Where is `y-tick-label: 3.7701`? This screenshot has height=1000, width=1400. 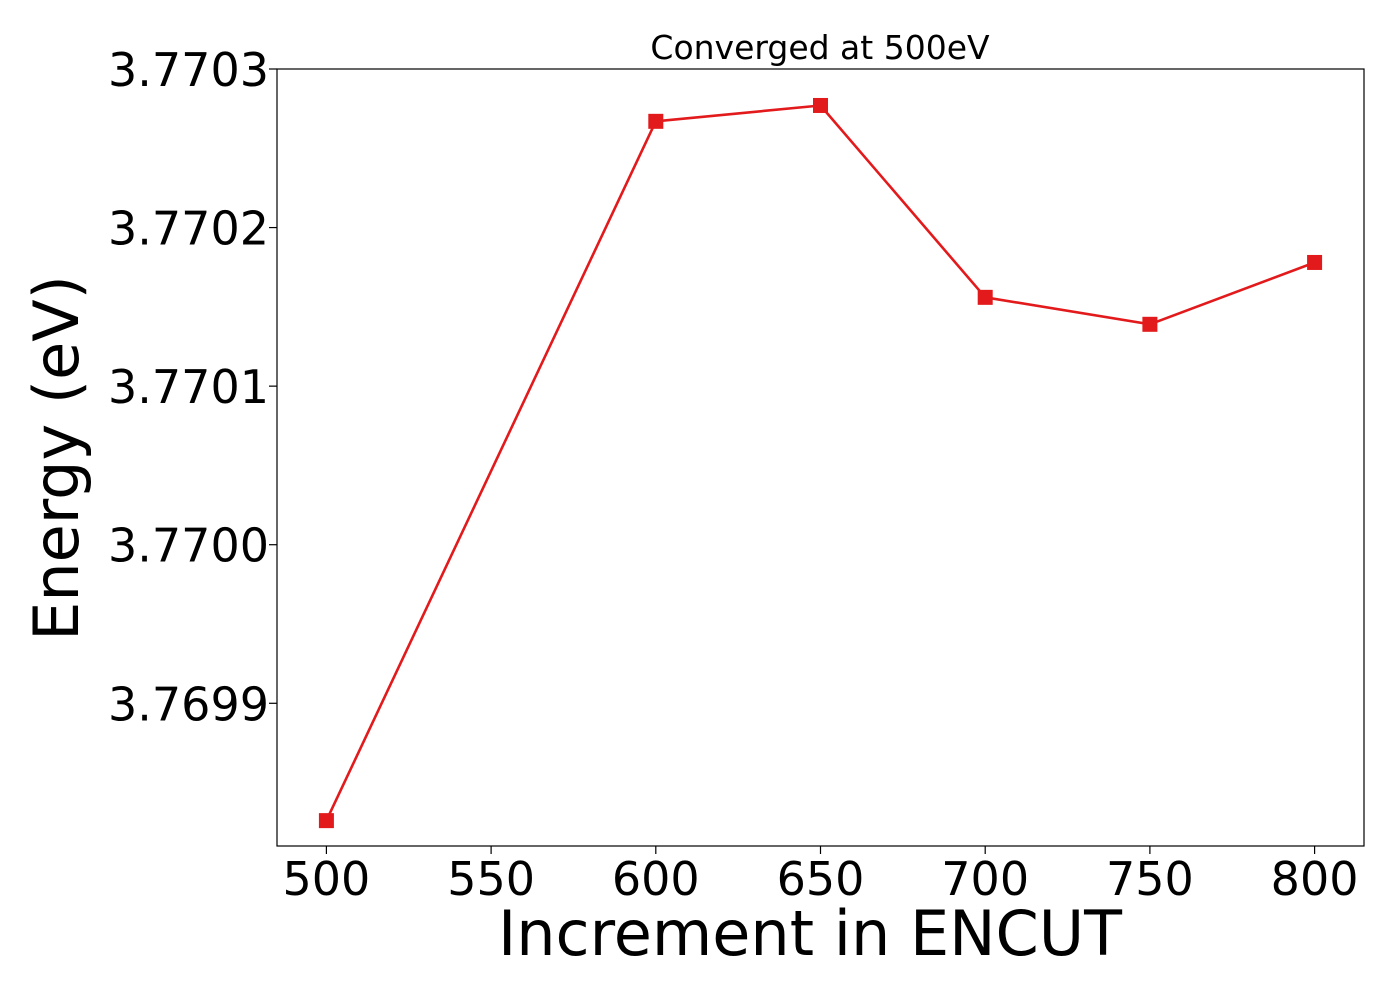
y-tick-label: 3.7701 is located at coordinates (188, 387).